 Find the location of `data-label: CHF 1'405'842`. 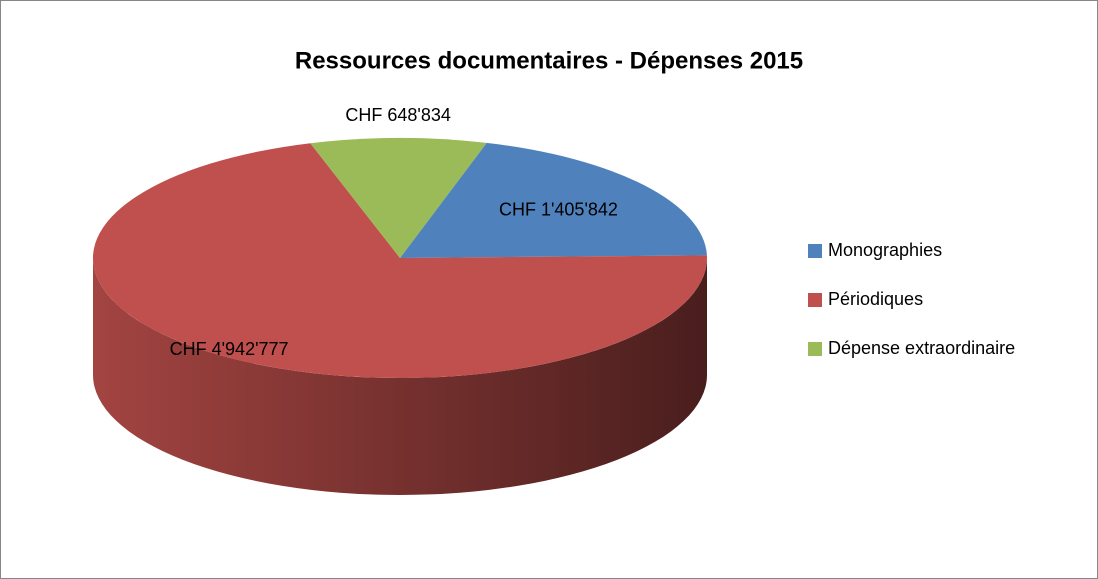

data-label: CHF 1'405'842 is located at coordinates (558, 209).